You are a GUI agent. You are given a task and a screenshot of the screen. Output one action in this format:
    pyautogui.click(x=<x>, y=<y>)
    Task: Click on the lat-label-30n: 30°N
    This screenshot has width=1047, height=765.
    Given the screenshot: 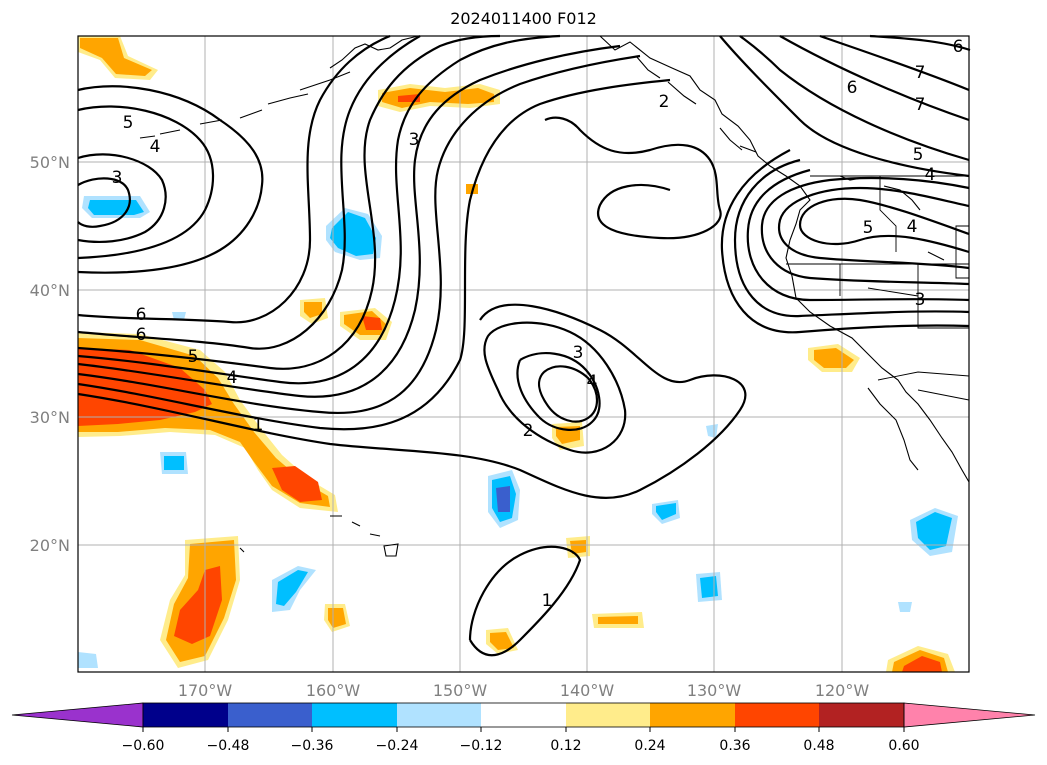 What is the action you would take?
    pyautogui.click(x=50, y=417)
    